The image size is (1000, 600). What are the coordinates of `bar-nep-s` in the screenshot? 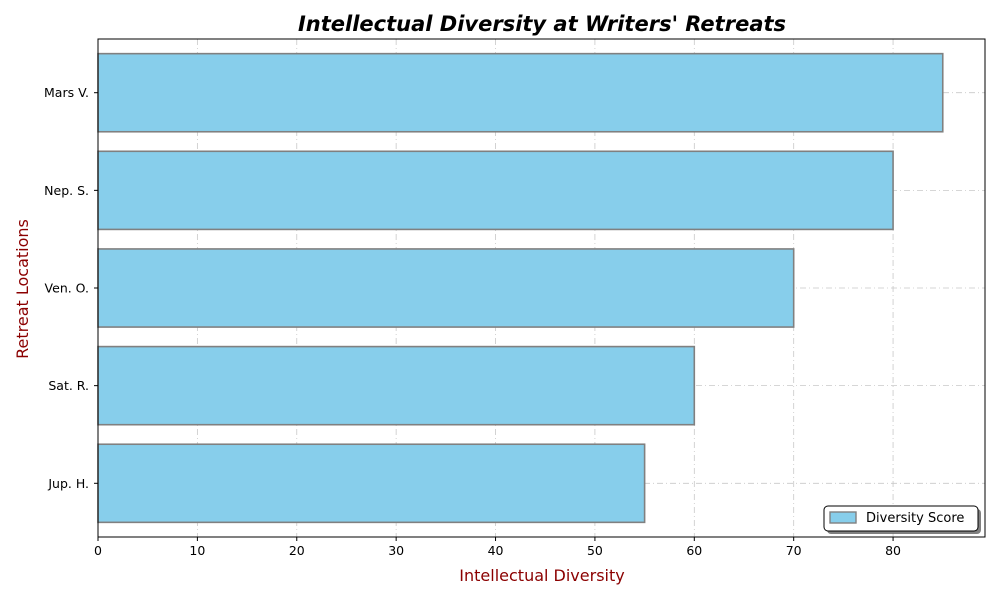 It's located at (495, 190).